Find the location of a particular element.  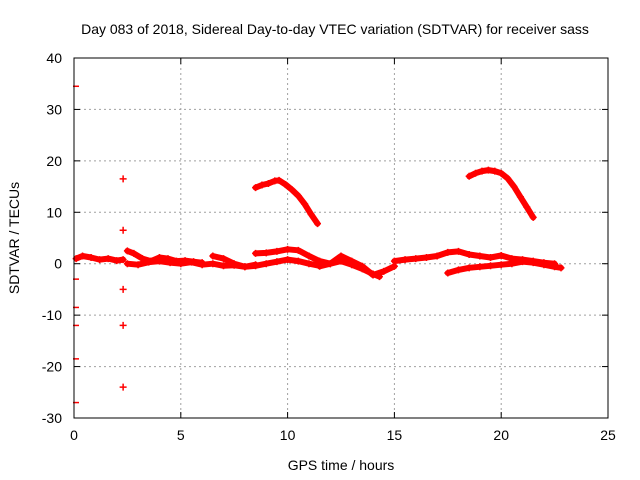

series-arc6 is located at coordinates (349, 269).